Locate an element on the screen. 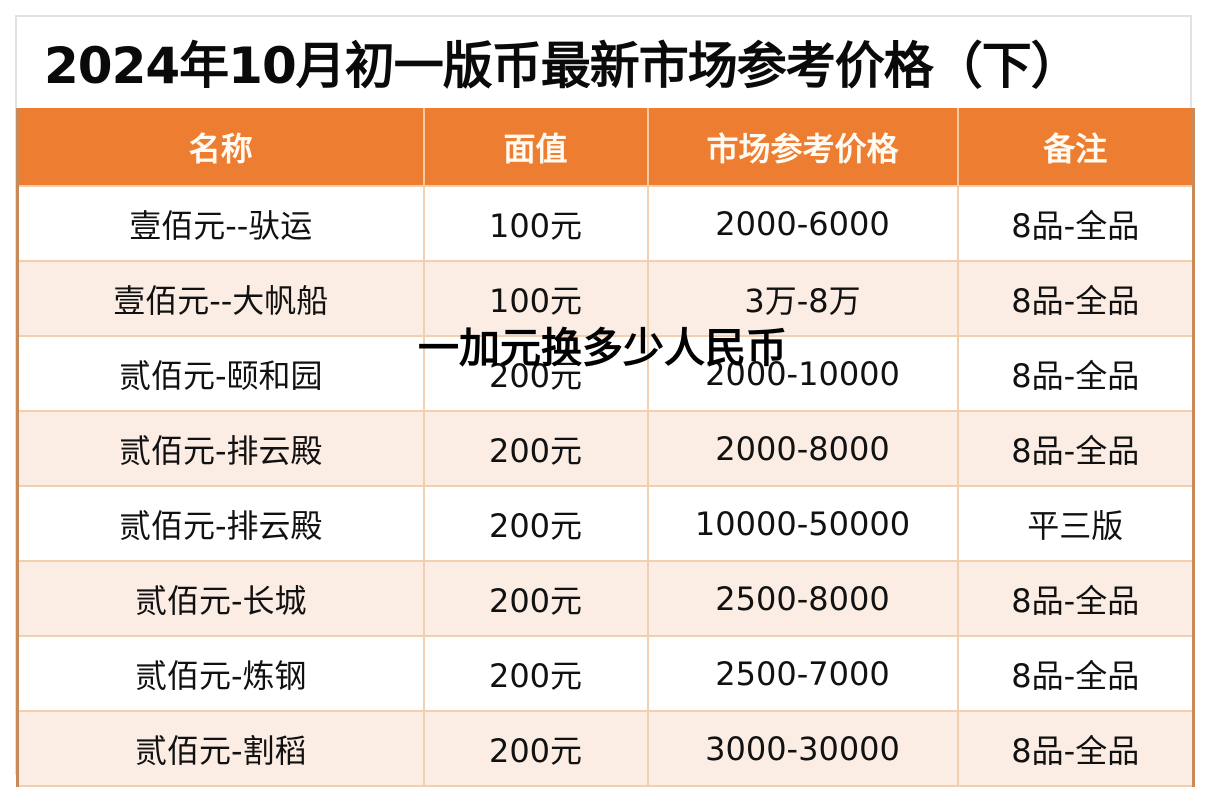  table-row: 壹佰元--驮运 100元 2000-6000 8品-全品 is located at coordinates (605, 223).